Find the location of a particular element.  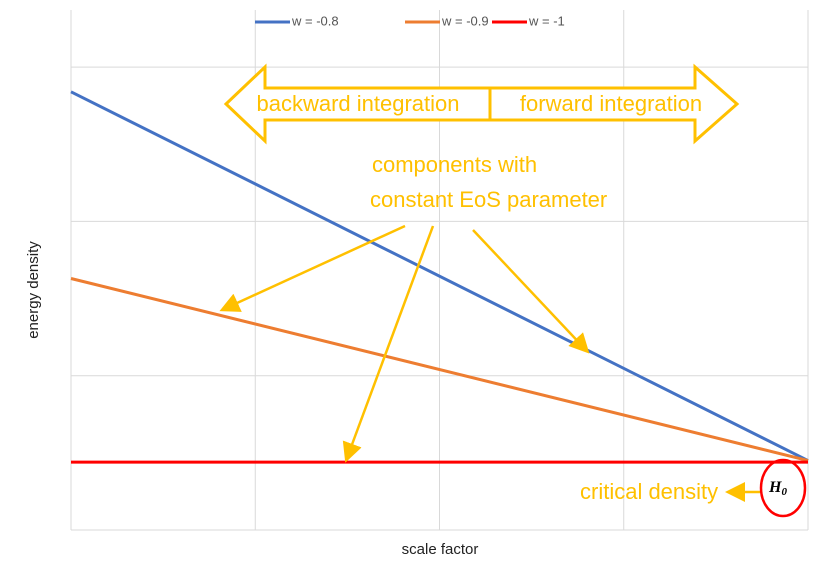

components-label: components with is located at coordinates (454, 164).